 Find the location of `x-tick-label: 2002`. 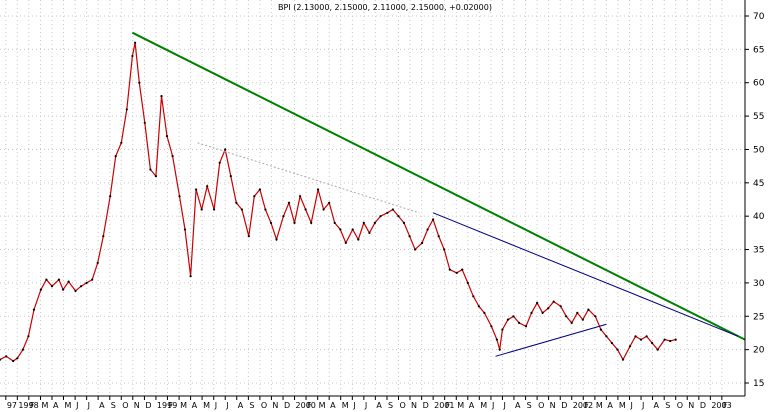

x-tick-label: 2002 is located at coordinates (583, 405).